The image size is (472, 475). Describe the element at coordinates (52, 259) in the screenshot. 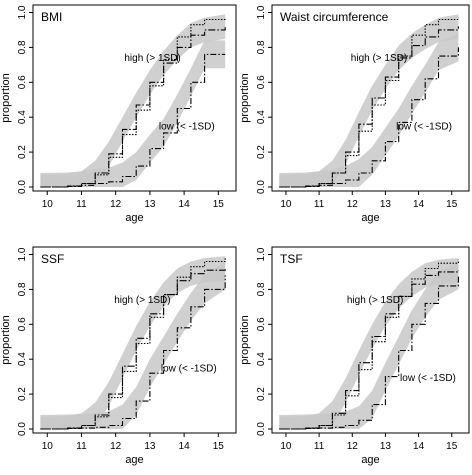

I see `panel-title: SSF` at that location.